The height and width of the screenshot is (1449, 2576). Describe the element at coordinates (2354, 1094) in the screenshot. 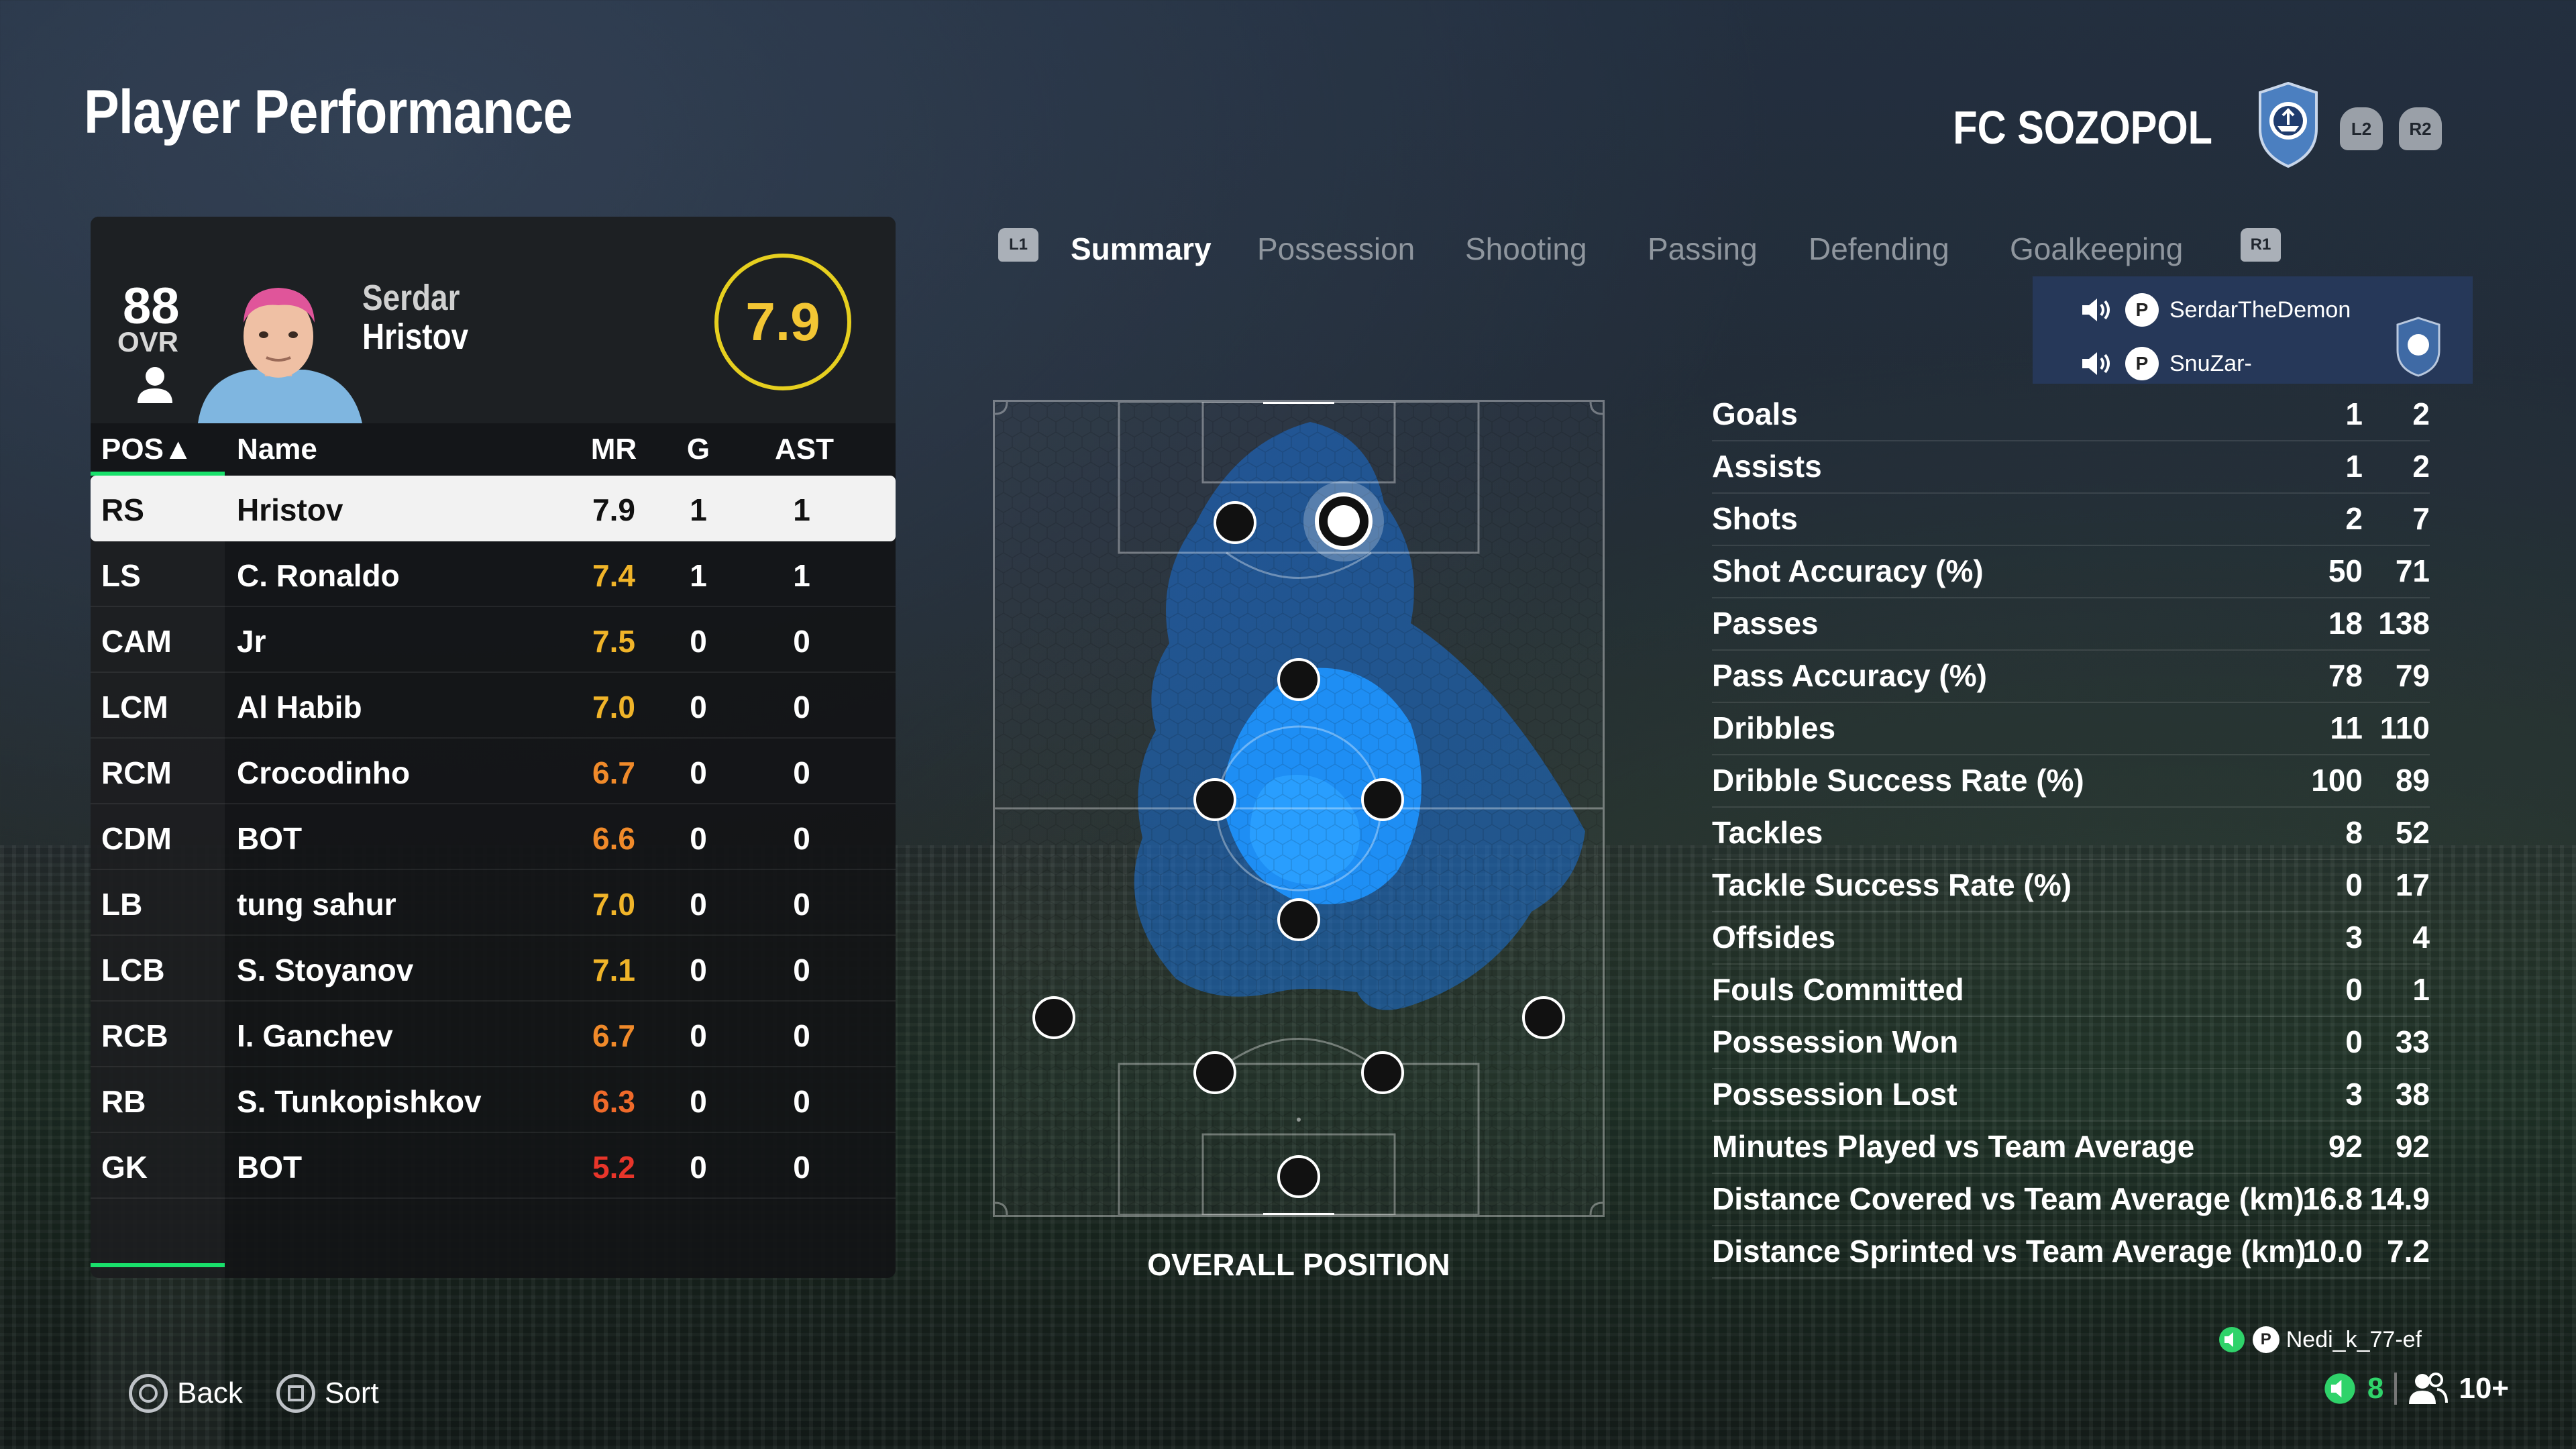

I see `stat-player-value: 3` at that location.